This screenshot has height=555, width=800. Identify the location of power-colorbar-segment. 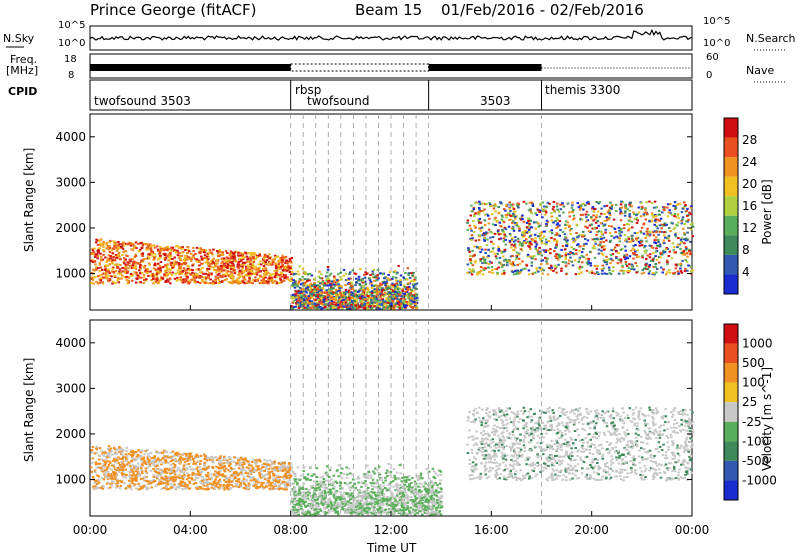
(731, 148).